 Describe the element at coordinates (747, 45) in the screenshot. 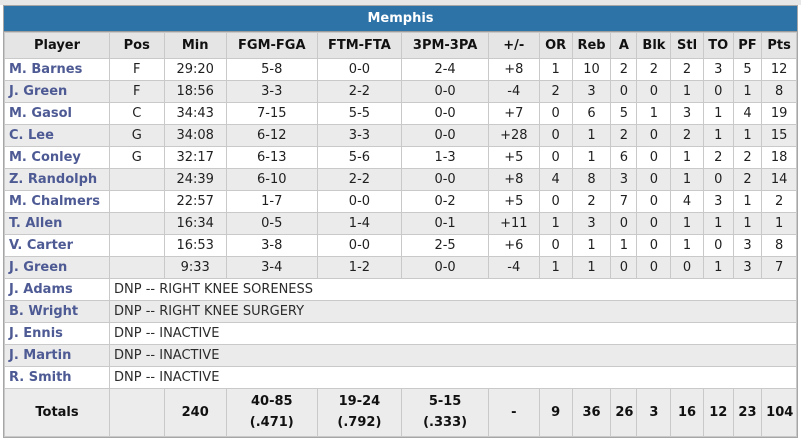

I see `col-pf: PF` at that location.